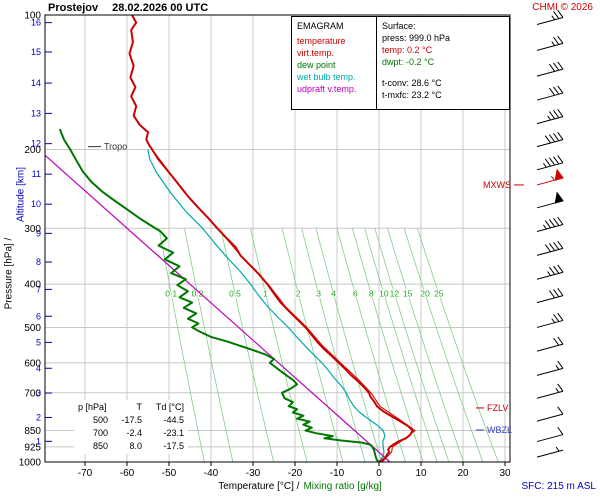 The image size is (600, 500). I want to click on svg-text: 300, so click(32, 229).